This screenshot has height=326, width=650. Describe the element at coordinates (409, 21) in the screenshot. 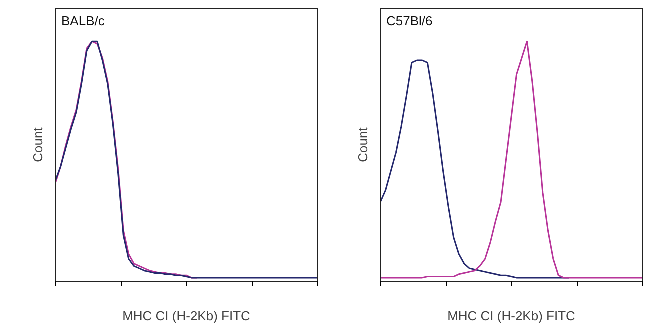

I see `chart-title: C57Bl/6` at that location.